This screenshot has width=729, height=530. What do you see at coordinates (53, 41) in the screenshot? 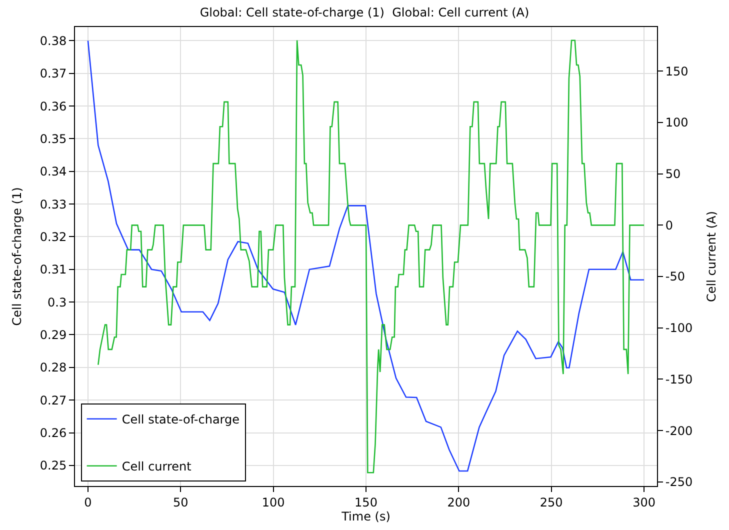
I see `y-tick-label: 0.38` at bounding box center [53, 41].